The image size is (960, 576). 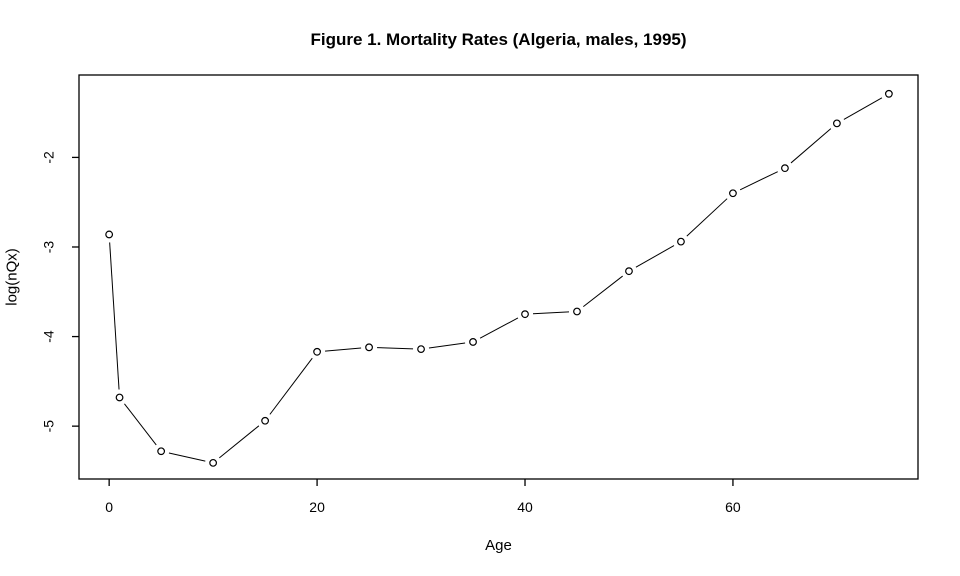 I want to click on x-tick-label: 60, so click(x=733, y=507).